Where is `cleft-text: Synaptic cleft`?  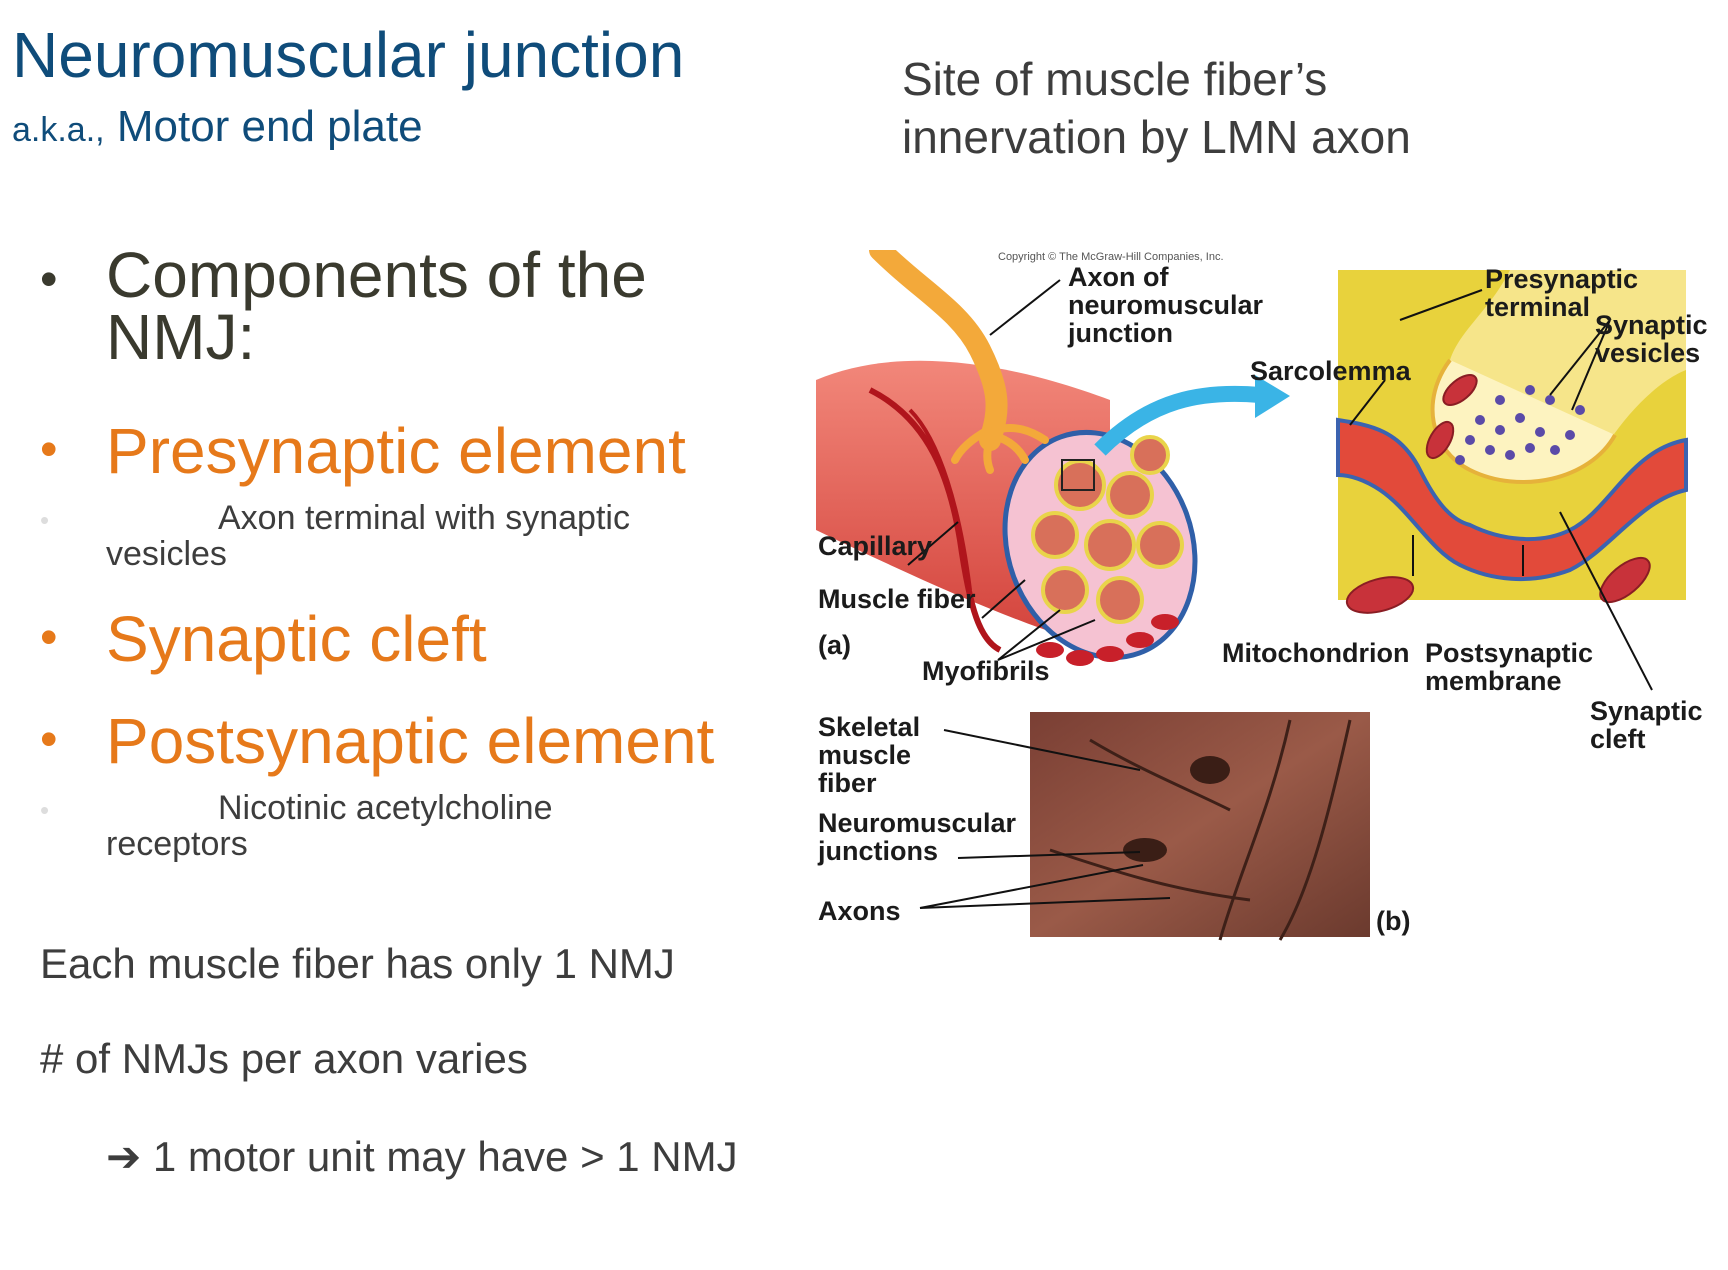 cleft-text: Synaptic cleft is located at coordinates (296, 639).